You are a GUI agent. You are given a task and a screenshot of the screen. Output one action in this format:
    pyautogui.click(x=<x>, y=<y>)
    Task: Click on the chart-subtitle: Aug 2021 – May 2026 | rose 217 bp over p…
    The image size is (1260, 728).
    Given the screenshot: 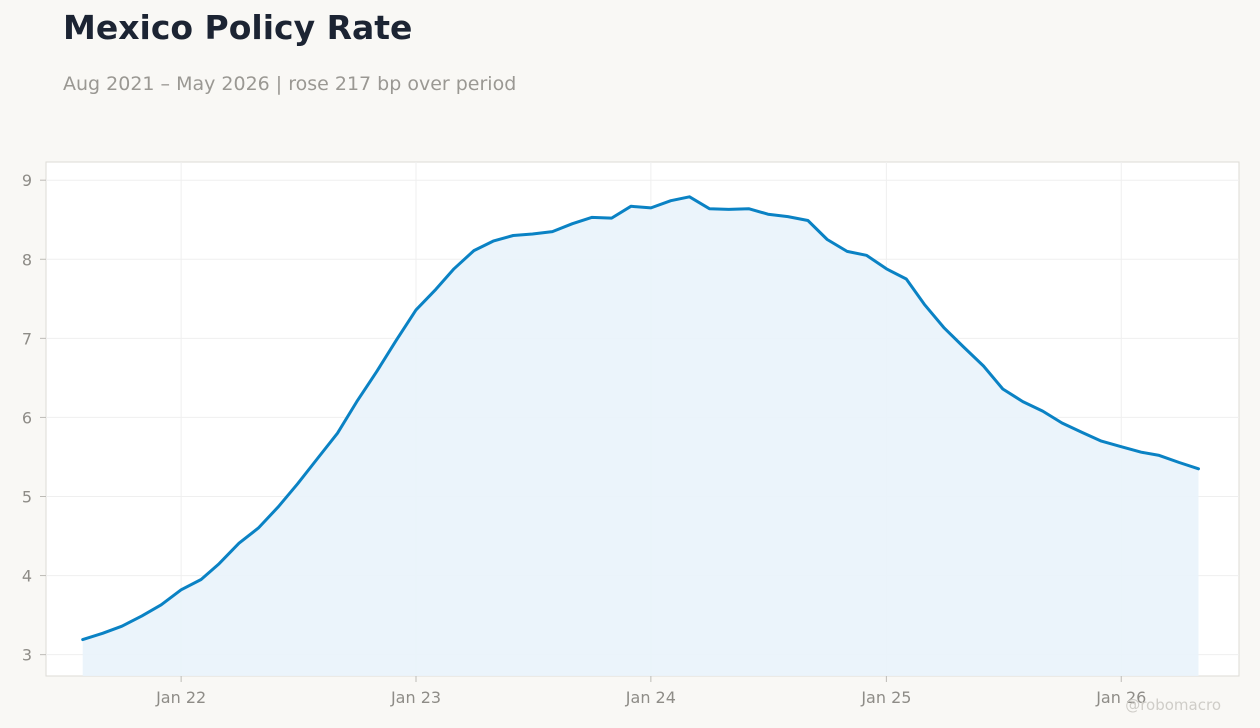 What is the action you would take?
    pyautogui.click(x=290, y=84)
    